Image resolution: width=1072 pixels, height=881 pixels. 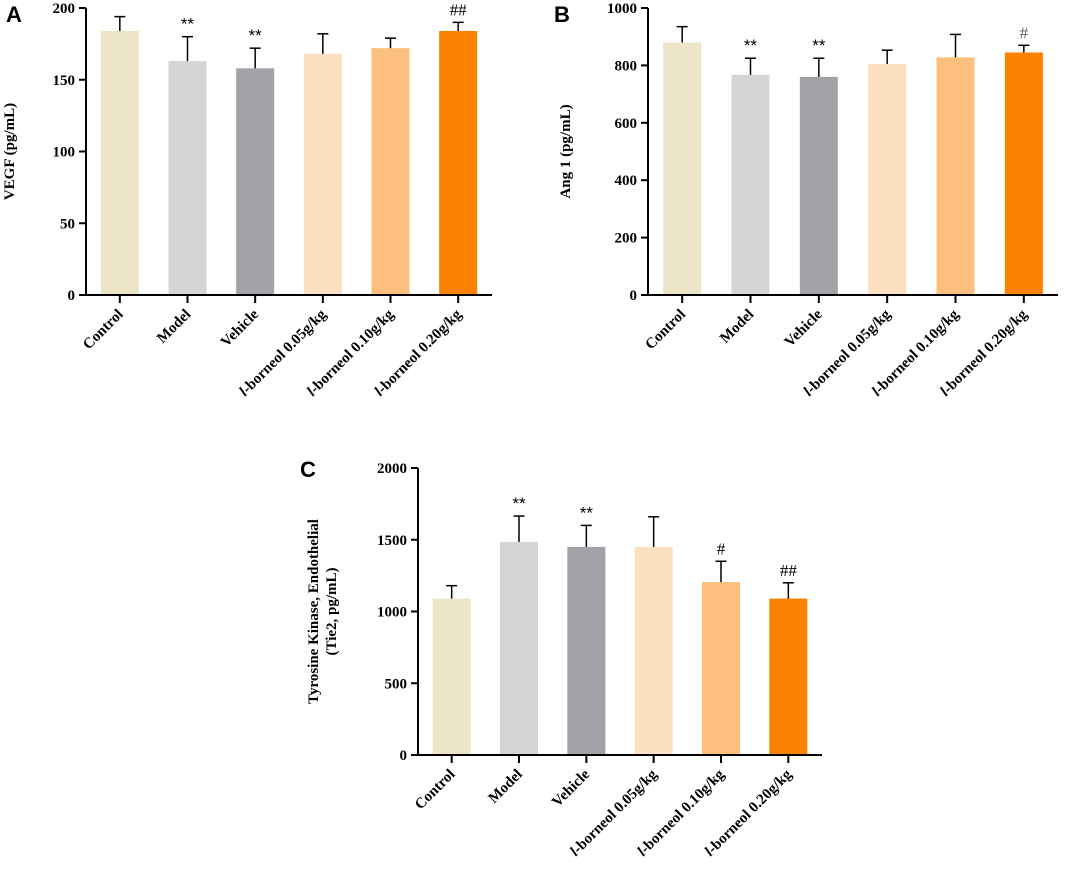 What do you see at coordinates (626, 124) in the screenshot?
I see `y-tick-label: 600` at bounding box center [626, 124].